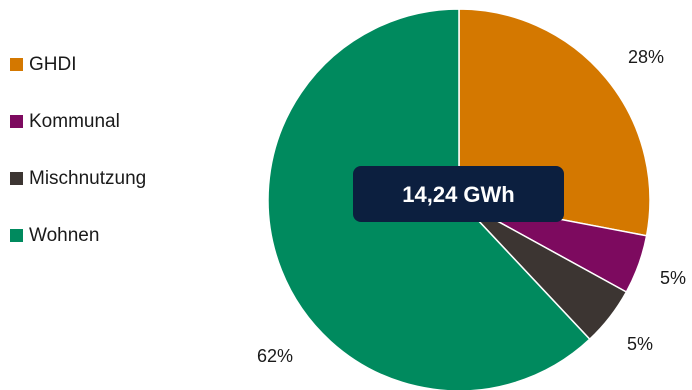 Image resolution: width=692 pixels, height=390 pixels. Describe the element at coordinates (64, 235) in the screenshot. I see `legend-label: Wohnen` at that location.